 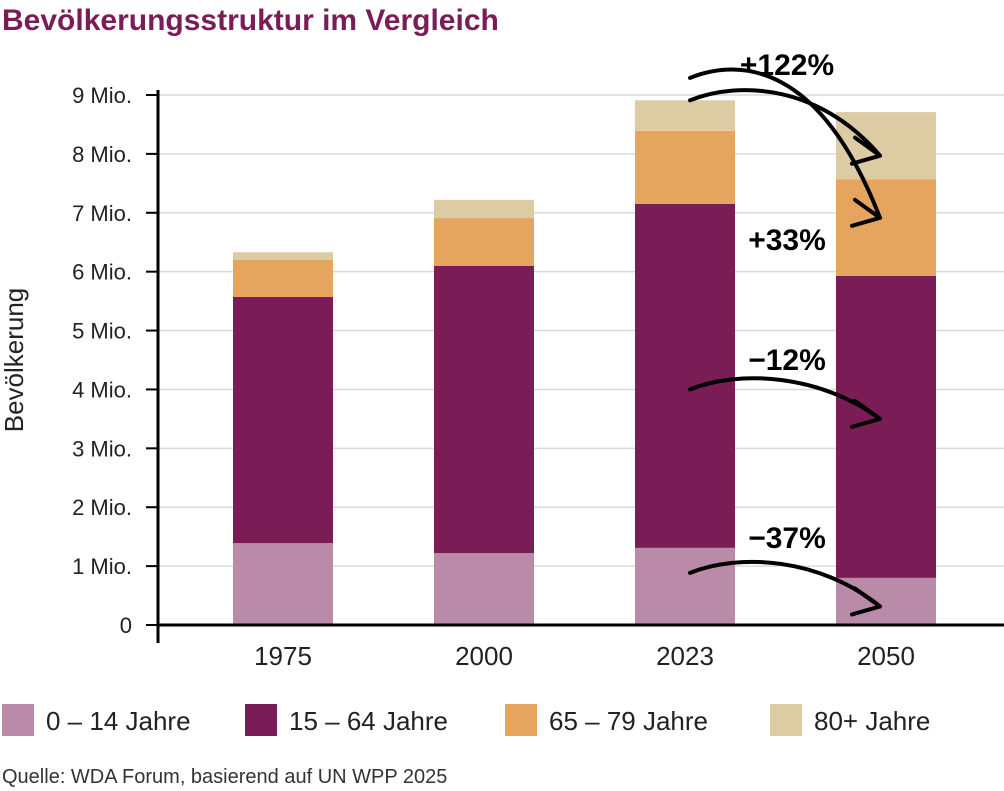 I want to click on y-tick-label: 0, so click(x=126, y=625).